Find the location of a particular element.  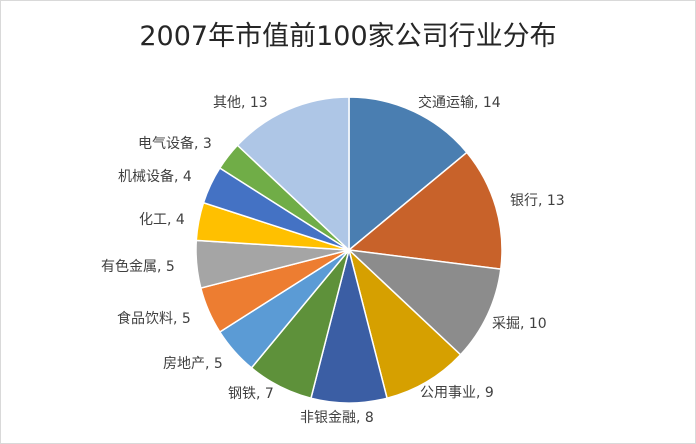

data-label-2: 银行, 13 is located at coordinates (537, 201).